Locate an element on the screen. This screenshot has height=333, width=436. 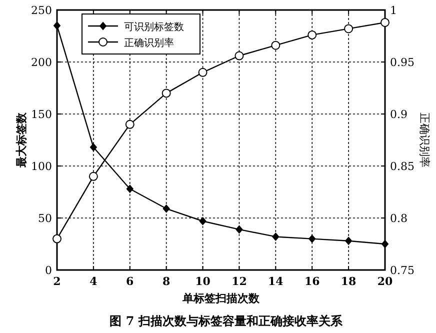
y-tick-label: 150 is located at coordinates (41, 114).